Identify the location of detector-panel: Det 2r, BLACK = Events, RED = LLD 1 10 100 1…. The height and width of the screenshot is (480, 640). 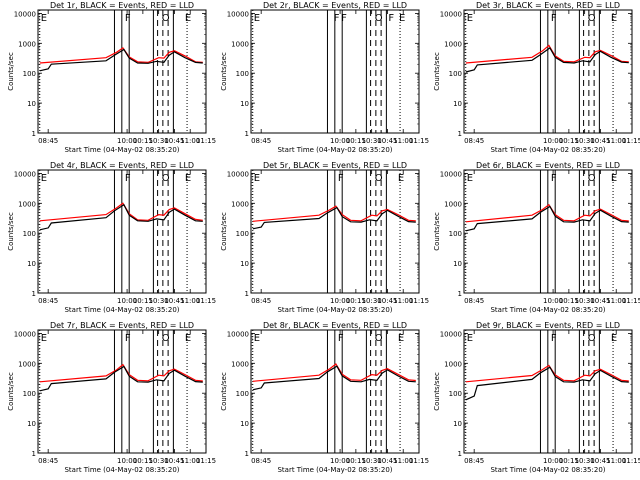
(324, 77).